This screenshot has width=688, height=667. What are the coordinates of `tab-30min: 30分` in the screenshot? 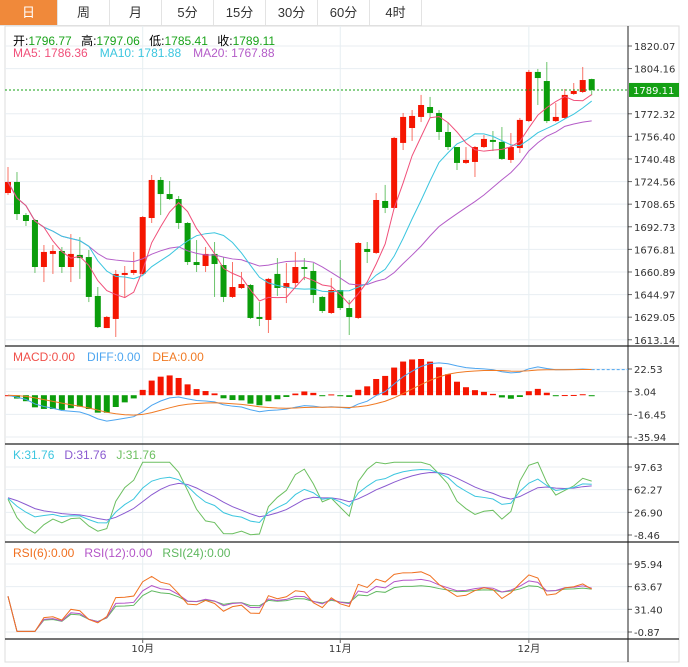 It's located at (292, 12).